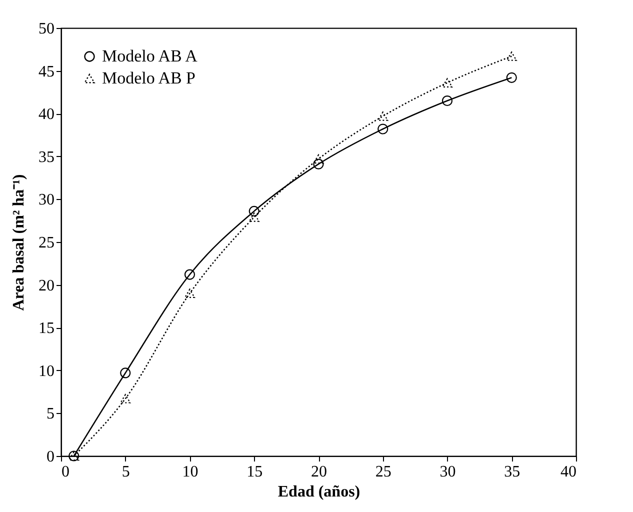 This screenshot has height=512, width=633. Describe the element at coordinates (568, 472) in the screenshot. I see `x-tick-label: 40` at that location.